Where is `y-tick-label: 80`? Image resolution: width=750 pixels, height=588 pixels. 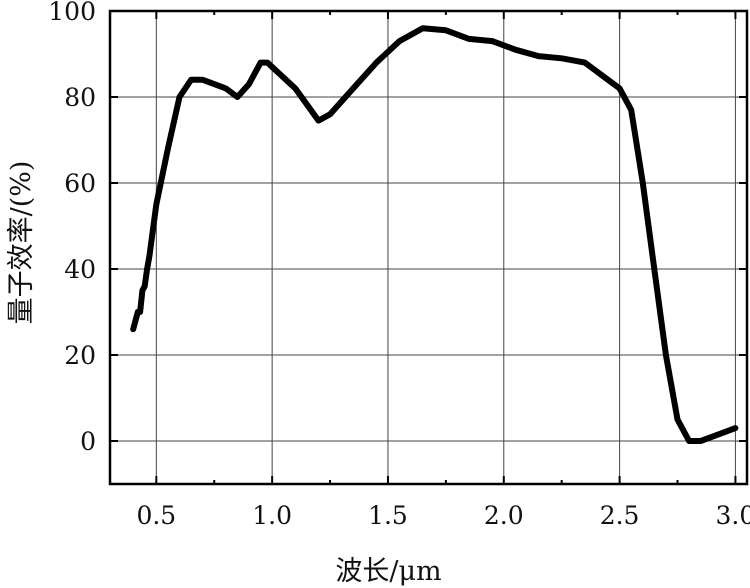 y-tick-label: 80 is located at coordinates (80, 97).